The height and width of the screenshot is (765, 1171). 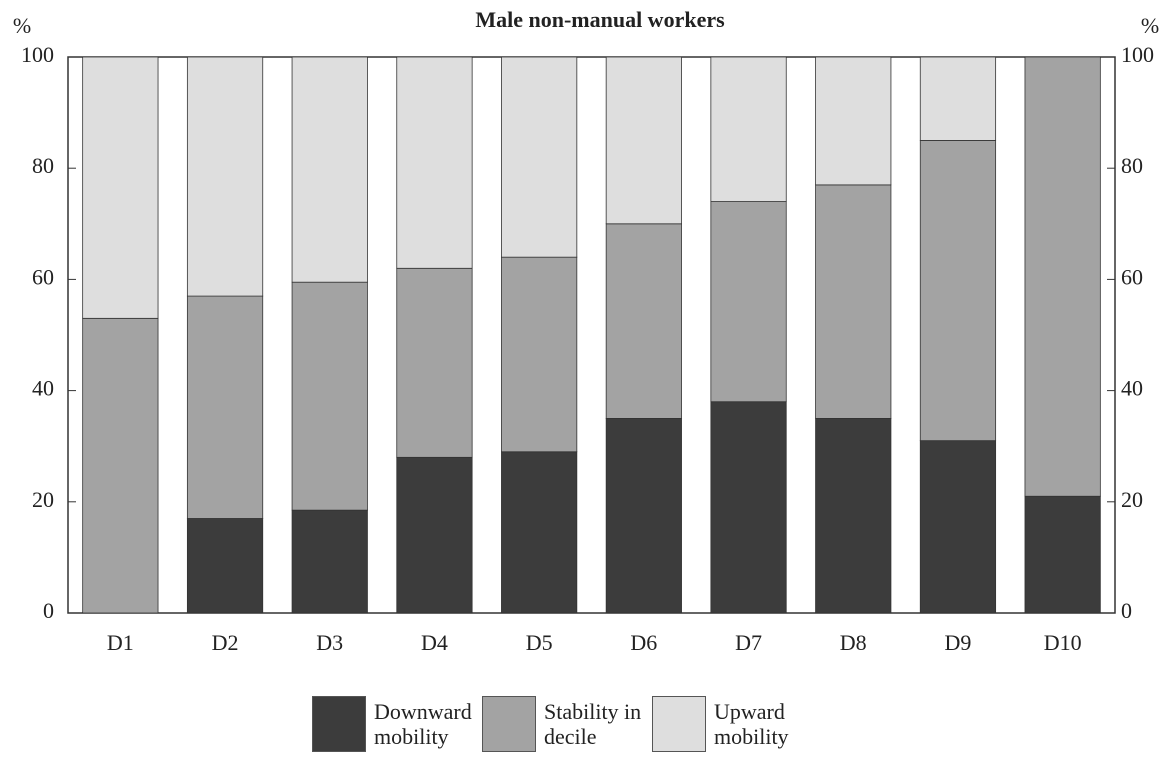 I want to click on legend-item: Upward mobility, so click(x=733, y=724).